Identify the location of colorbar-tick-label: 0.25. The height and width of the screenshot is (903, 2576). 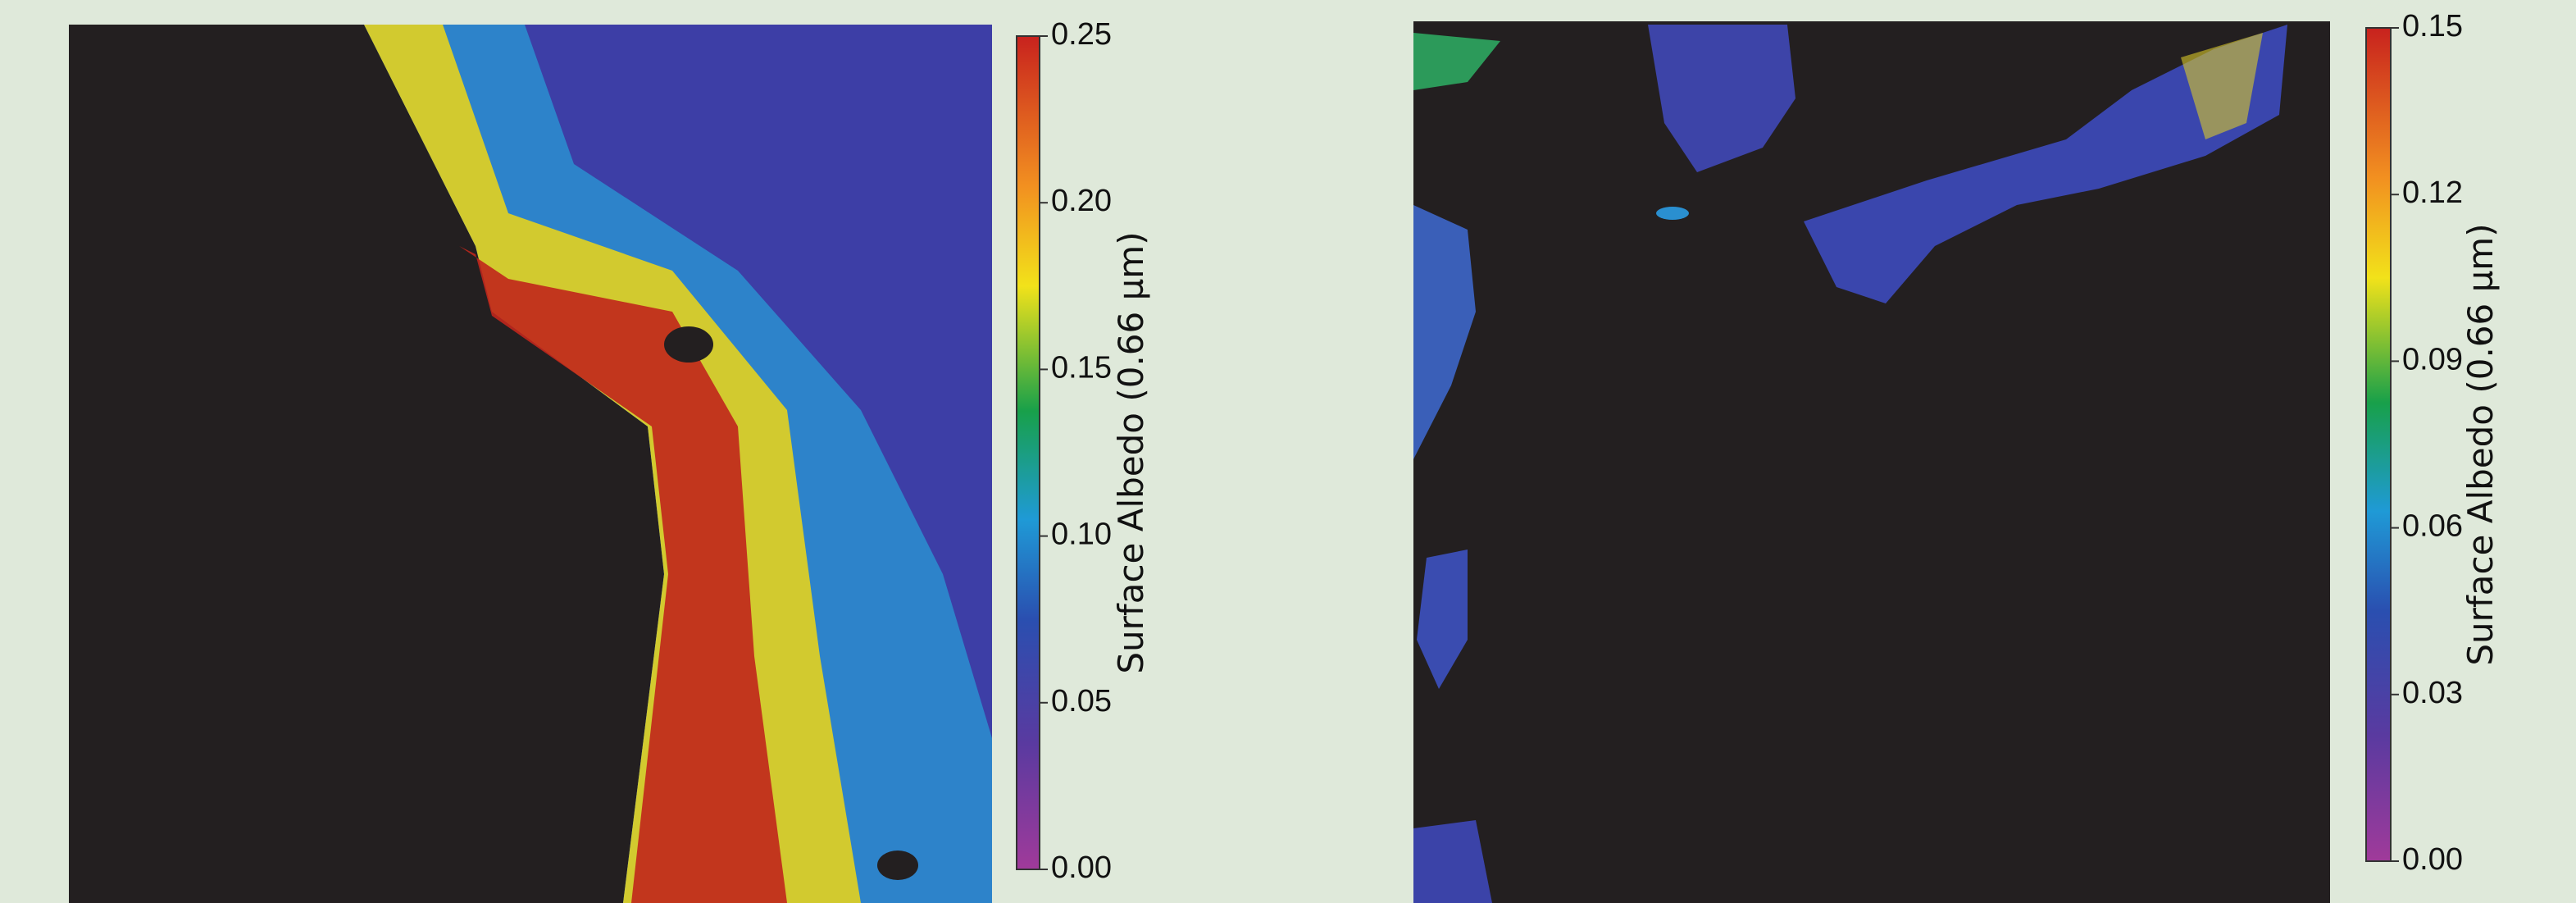
(1082, 35).